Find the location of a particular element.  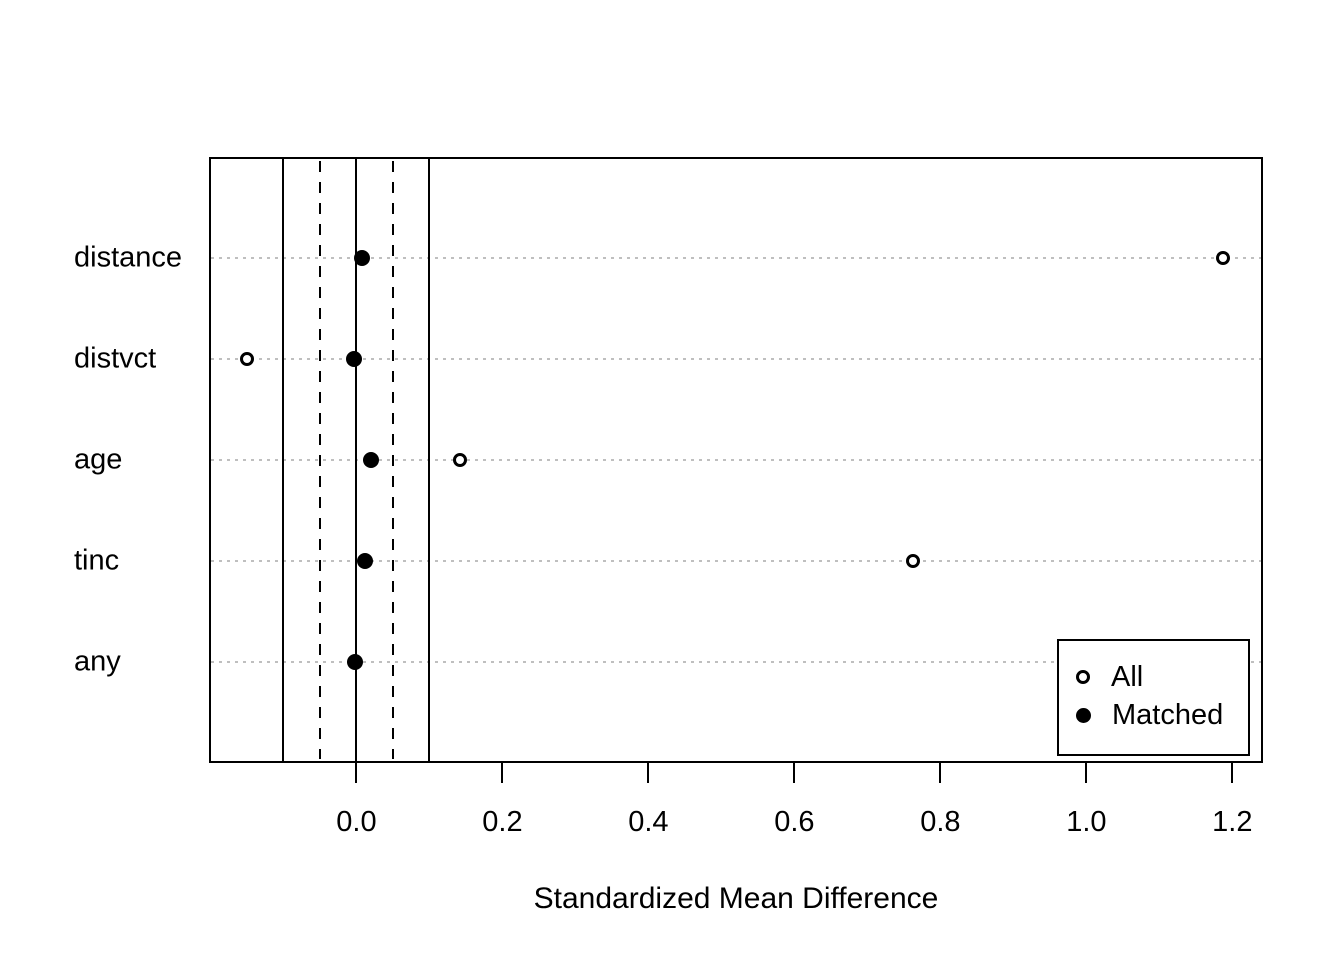

y-axis-label-age: age is located at coordinates (98, 459).